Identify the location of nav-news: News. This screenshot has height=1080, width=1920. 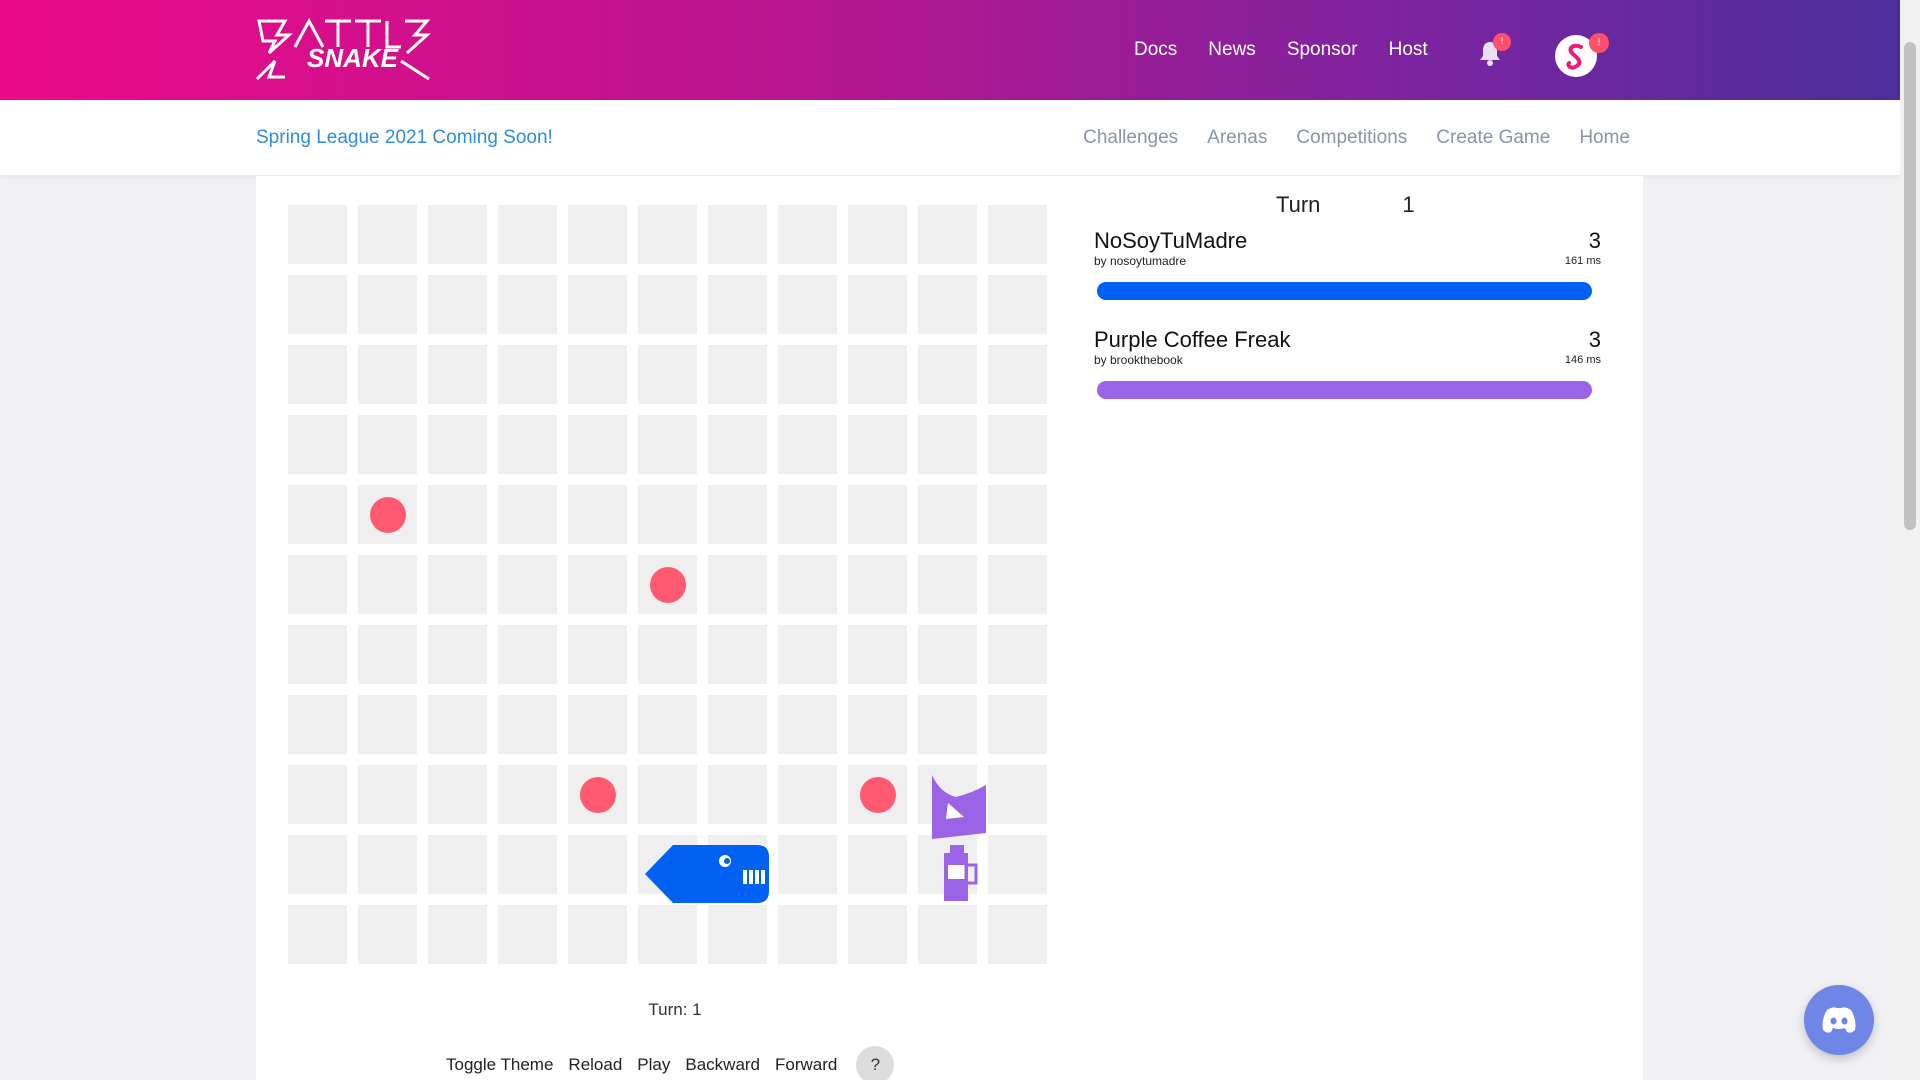
(1232, 49).